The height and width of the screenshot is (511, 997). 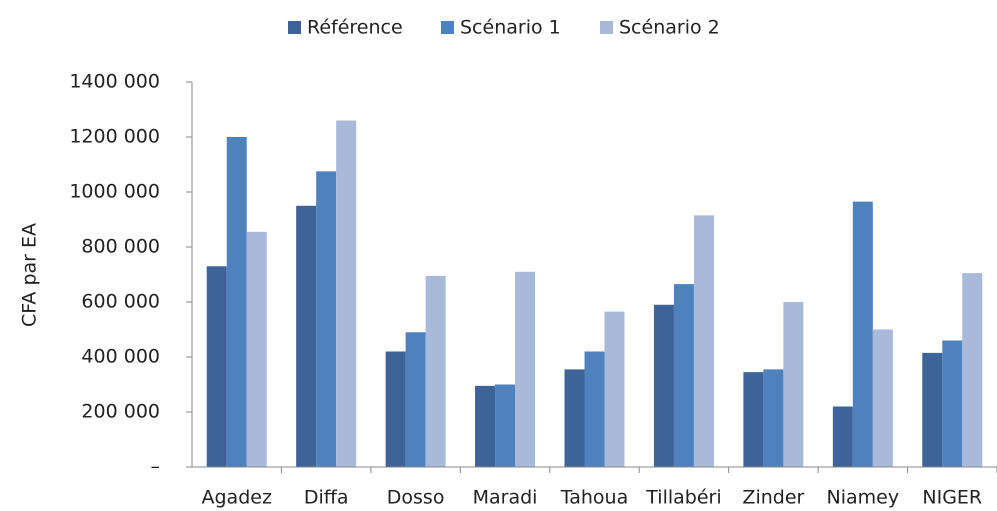 I want to click on y-tick-label: 1200 000, so click(x=114, y=137).